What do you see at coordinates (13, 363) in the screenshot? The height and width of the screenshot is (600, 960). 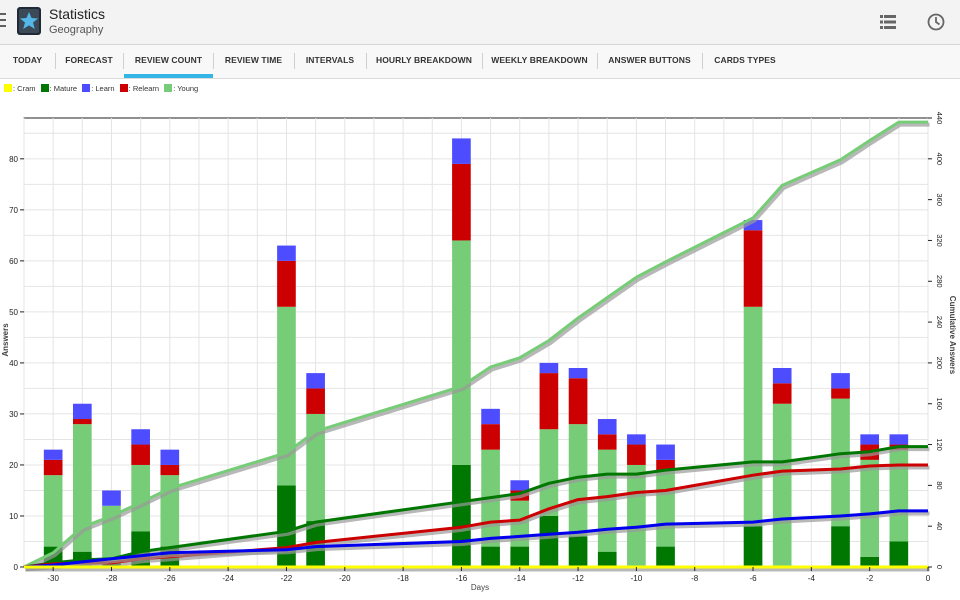 I see `y-tick-label: 40` at bounding box center [13, 363].